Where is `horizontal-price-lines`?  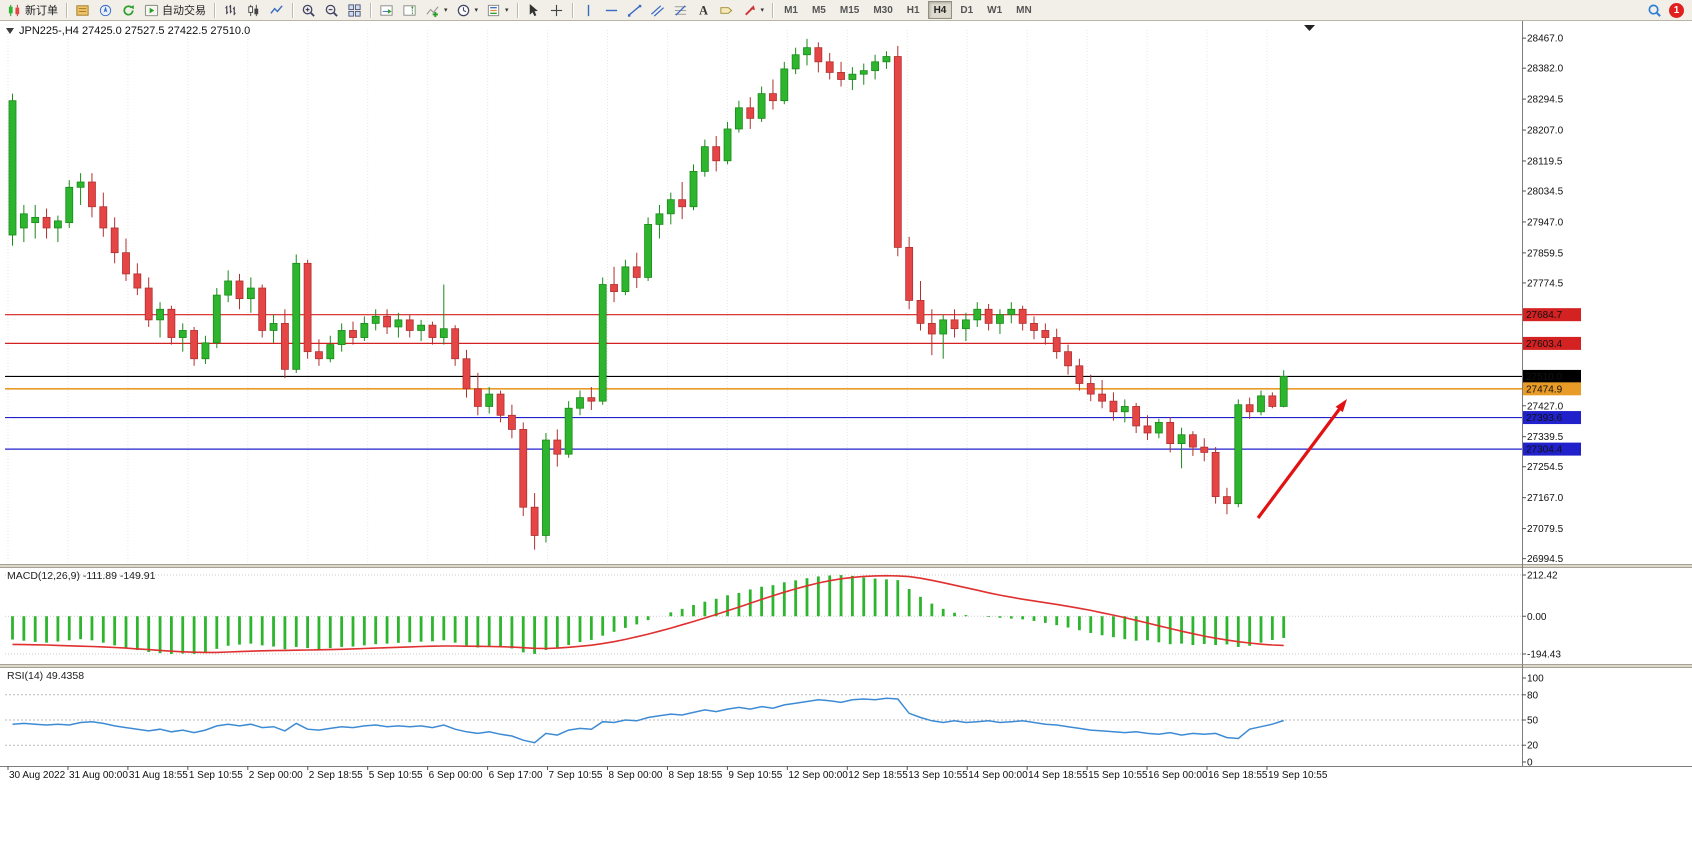 horizontal-price-lines is located at coordinates (763, 382).